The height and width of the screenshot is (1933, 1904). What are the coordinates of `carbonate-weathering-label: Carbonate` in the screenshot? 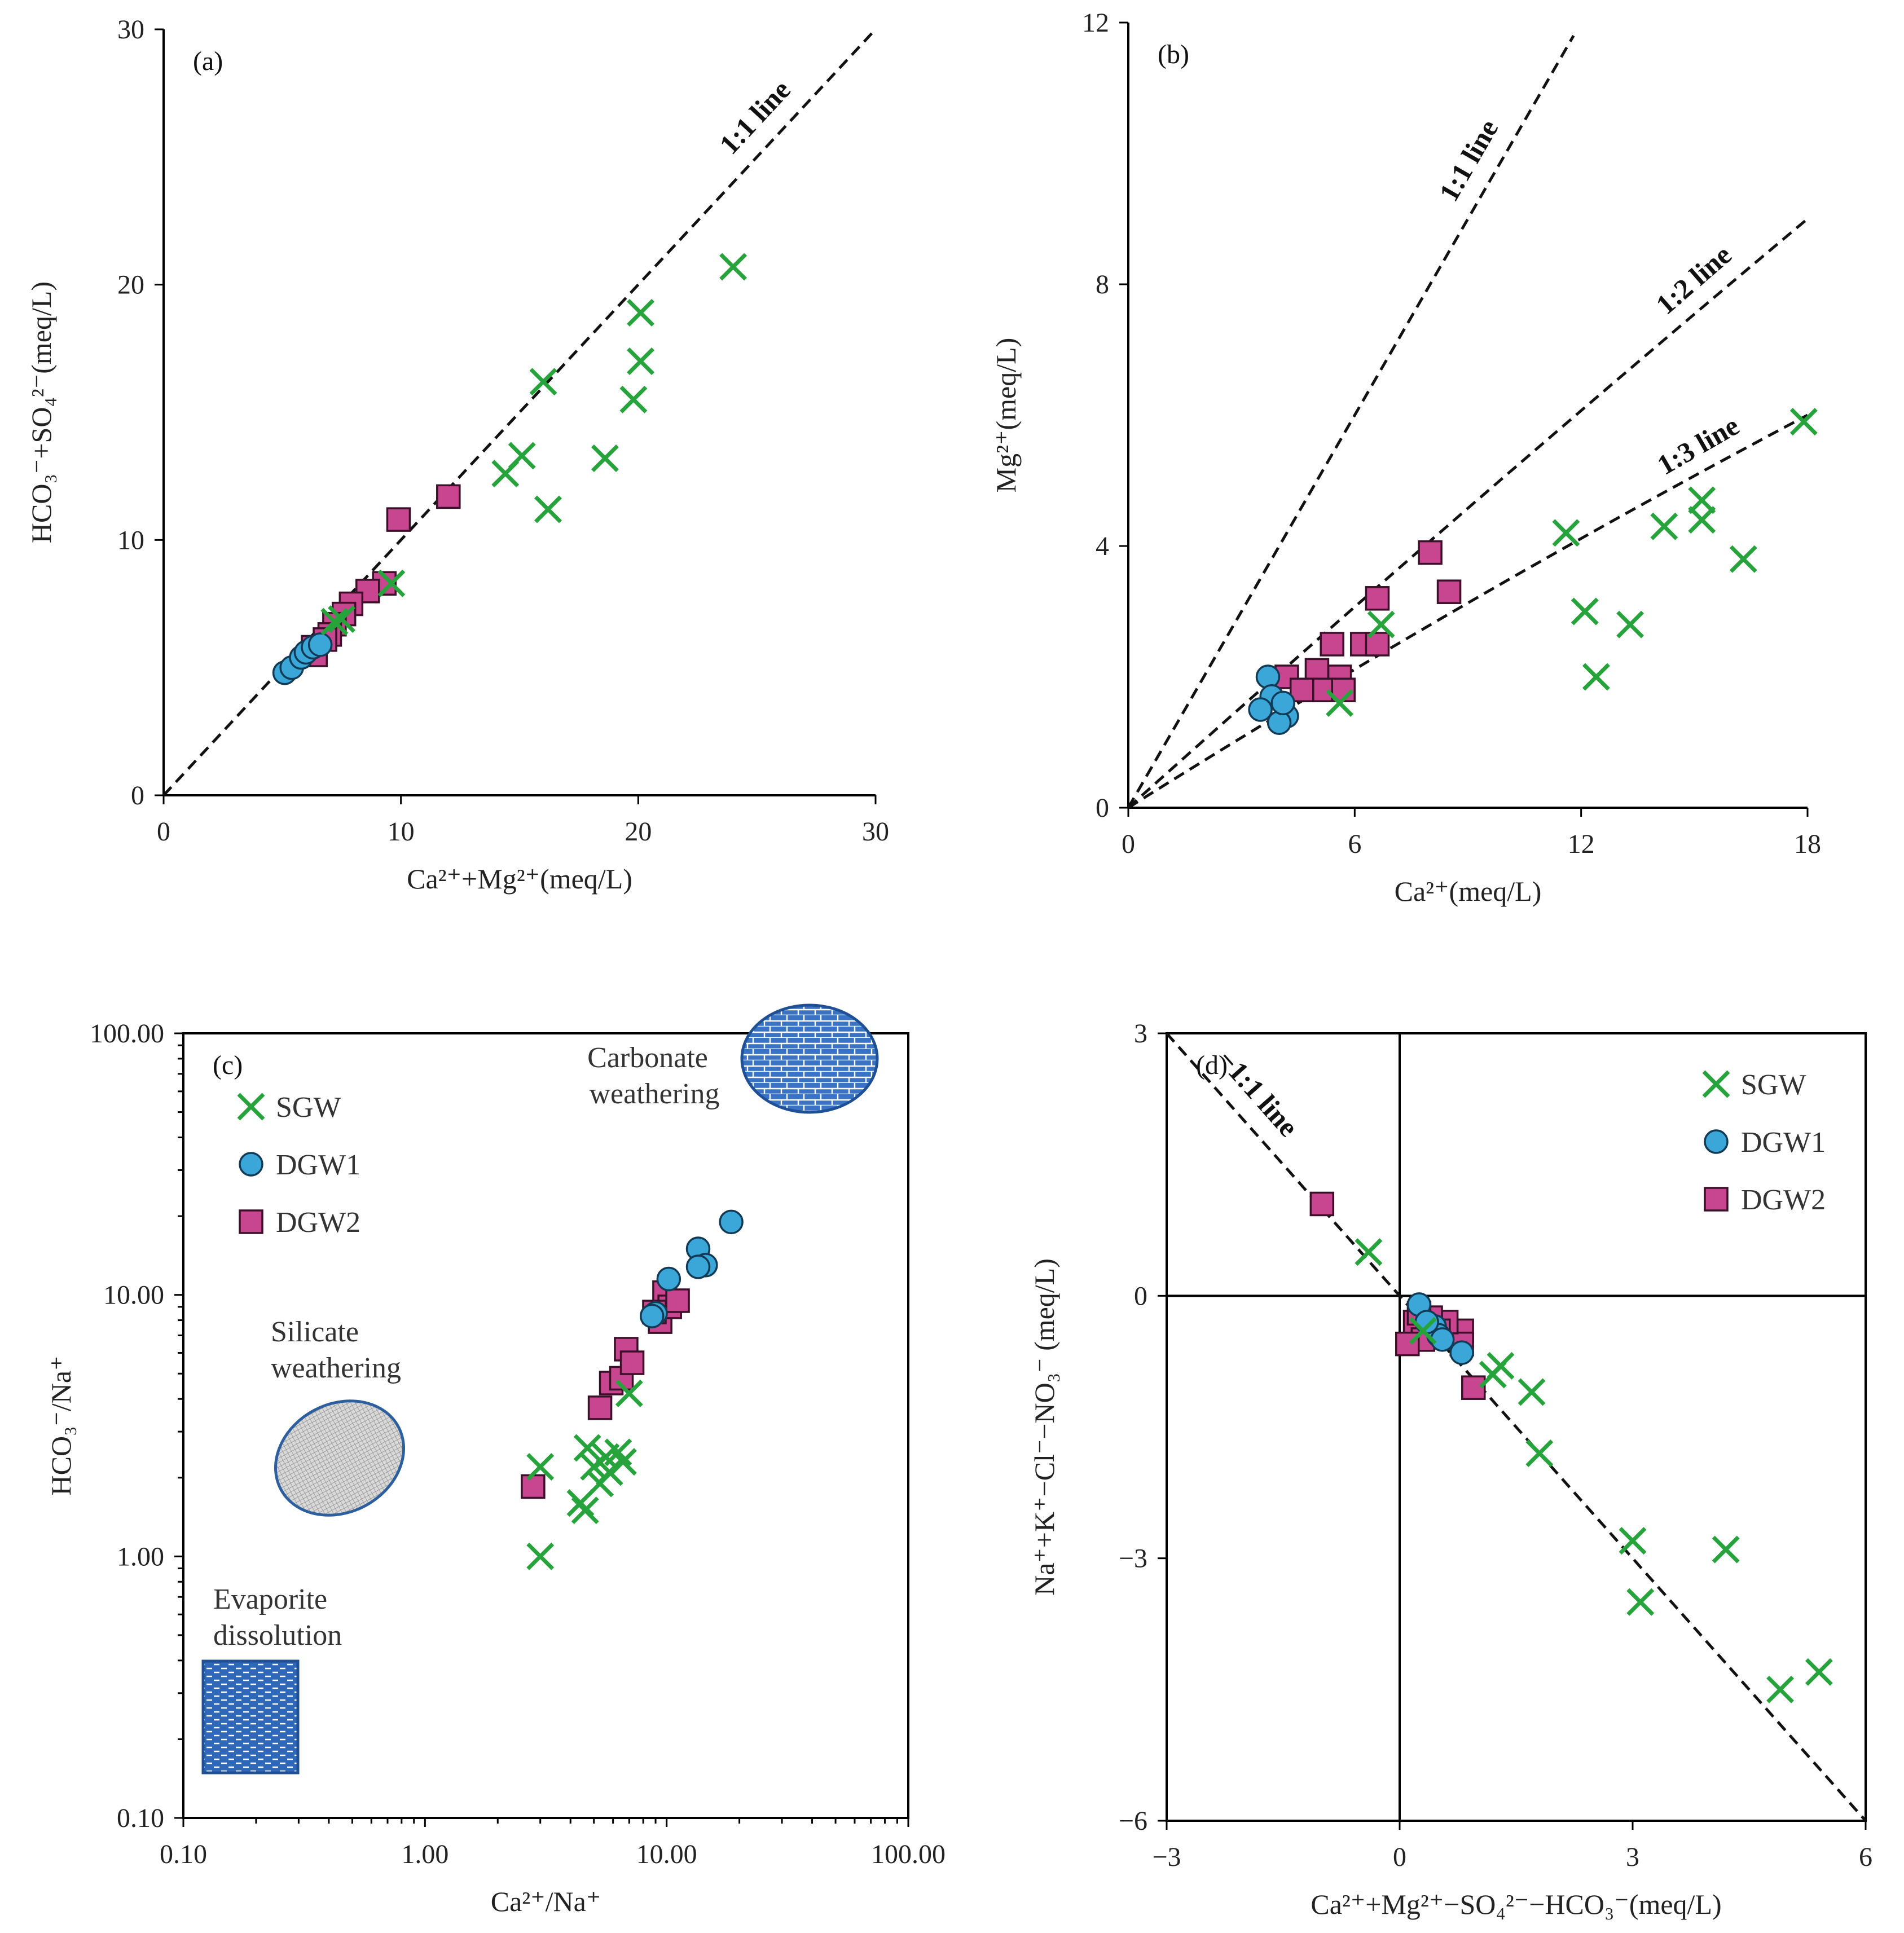 It's located at (647, 1058).